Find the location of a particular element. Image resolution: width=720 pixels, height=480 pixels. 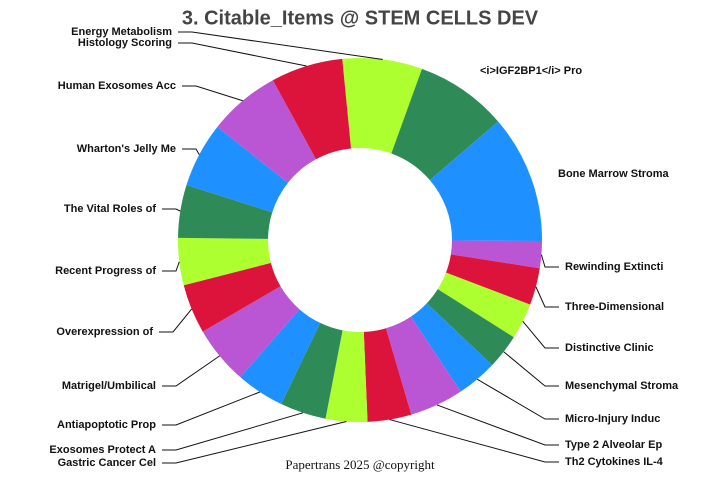

slice-label: Human Exosomes Acc is located at coordinates (117, 86).